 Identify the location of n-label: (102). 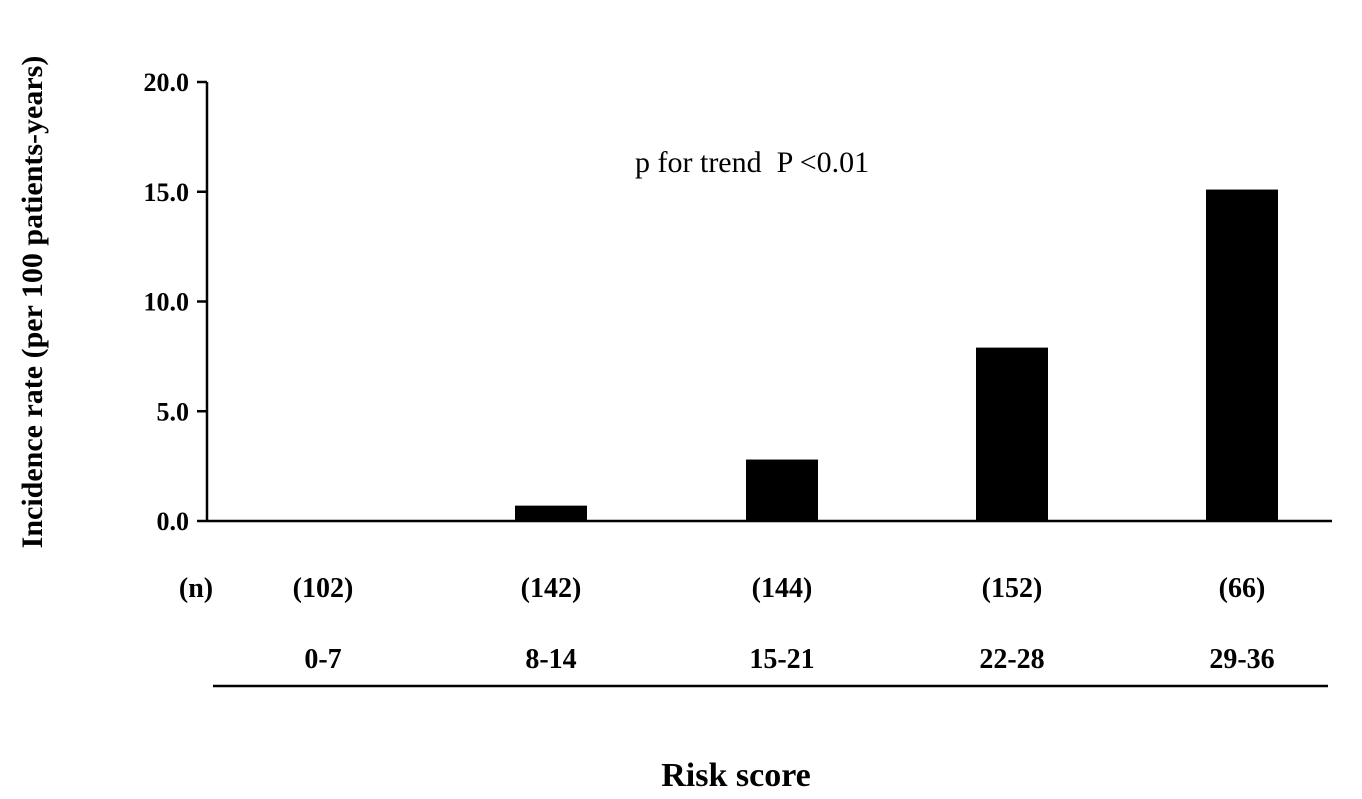
(323, 588).